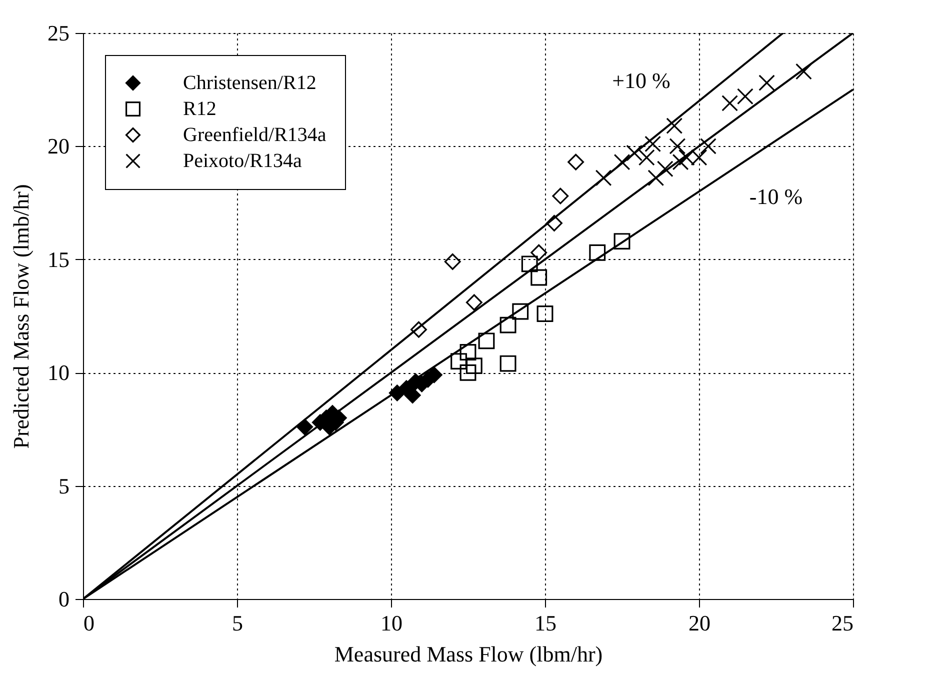 The width and height of the screenshot is (929, 682). I want to click on legend-label: R12, so click(199, 109).